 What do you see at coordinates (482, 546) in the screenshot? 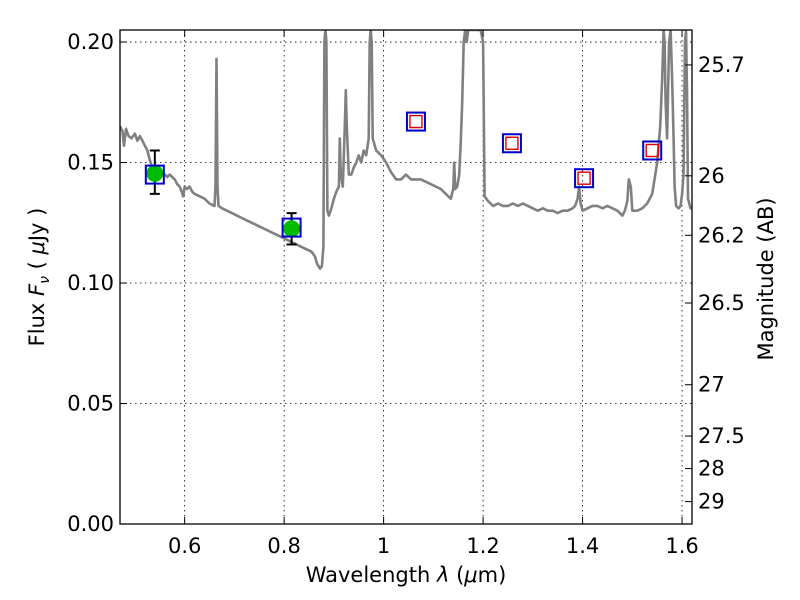
I see `x-tick-label: 1.2` at bounding box center [482, 546].